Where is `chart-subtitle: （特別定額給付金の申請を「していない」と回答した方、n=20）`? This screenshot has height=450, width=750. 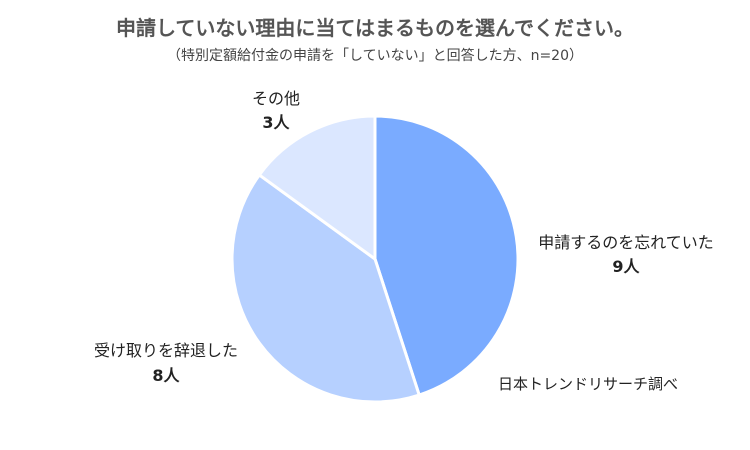 chart-subtitle: （特別定額給付金の申請を「していない」と回答した方、n=20） is located at coordinates (375, 55).